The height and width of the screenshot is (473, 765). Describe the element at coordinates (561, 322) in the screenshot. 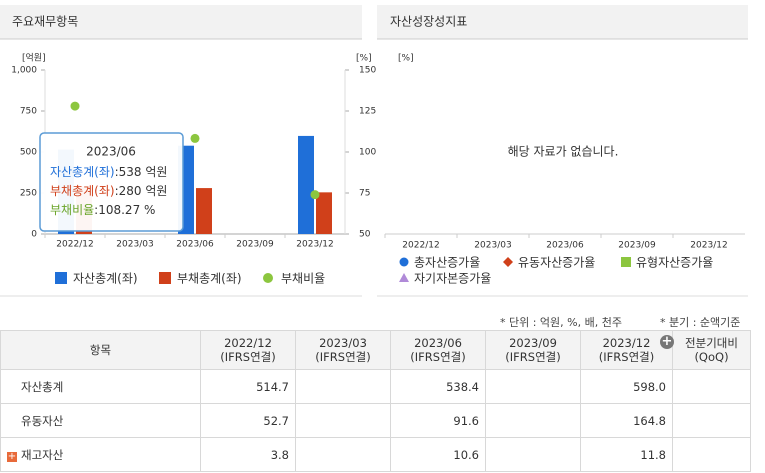

I see `note: * 단위 : 억원, %, 배, 천주` at that location.